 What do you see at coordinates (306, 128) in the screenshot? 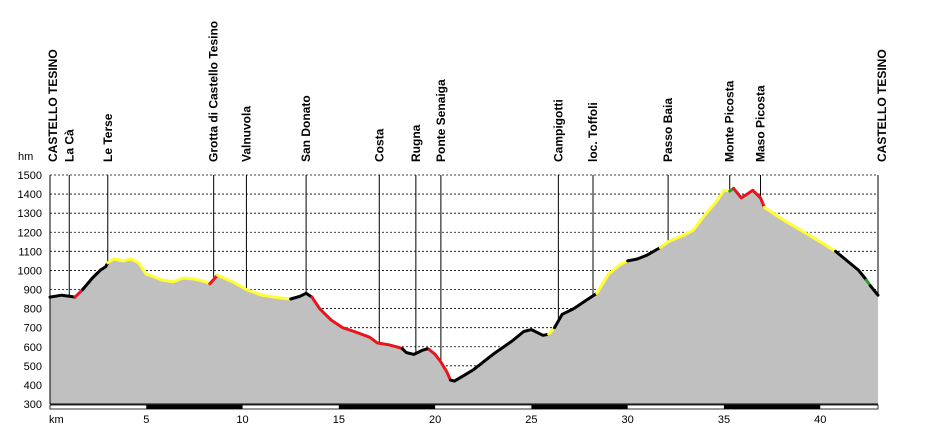
I see `waypoint-label: San Donato` at bounding box center [306, 128].